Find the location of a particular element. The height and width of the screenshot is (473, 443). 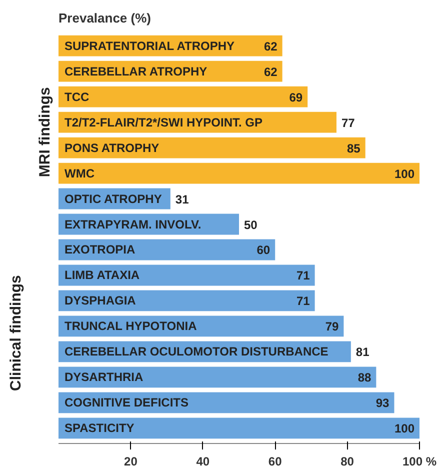

data-label: 79 is located at coordinates (332, 327).